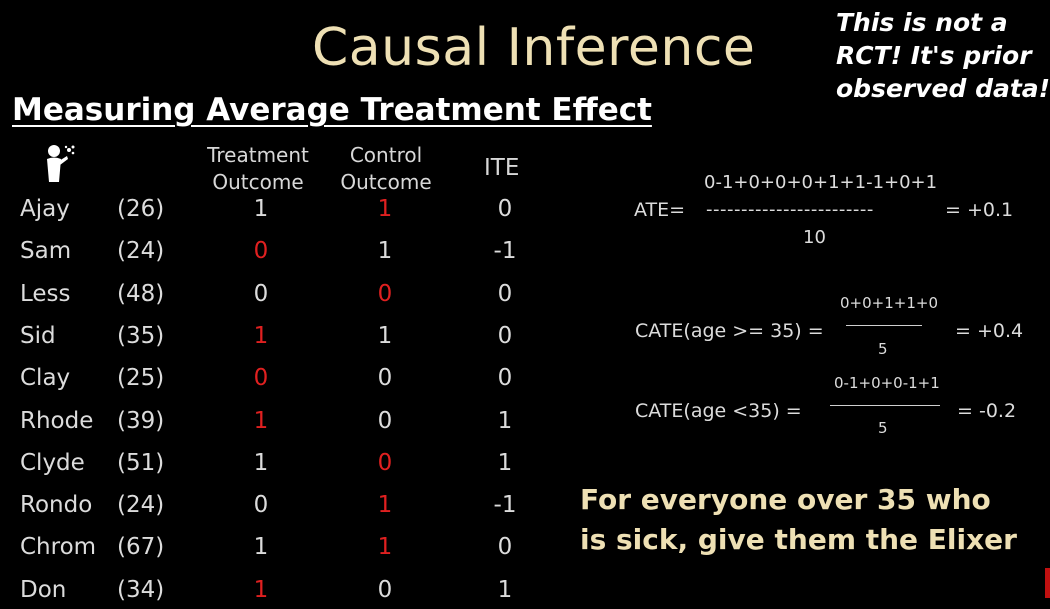  What do you see at coordinates (821, 182) in the screenshot?
I see `ate-numerator: 0-1+0+0+0+1+1-1+0+1` at bounding box center [821, 182].